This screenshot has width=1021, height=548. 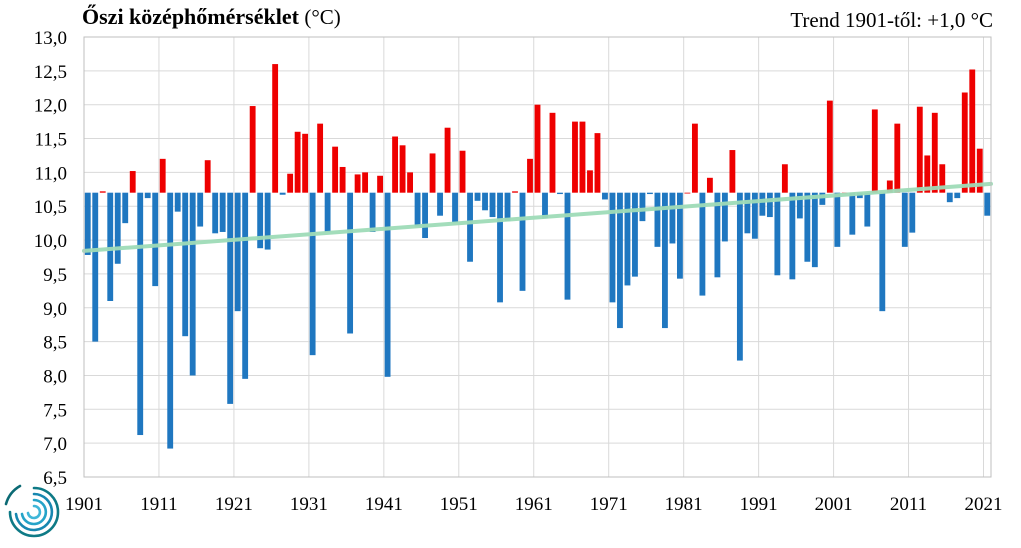 I want to click on chart-title: Őszi középhőmérséklet (°C), so click(x=211, y=17).